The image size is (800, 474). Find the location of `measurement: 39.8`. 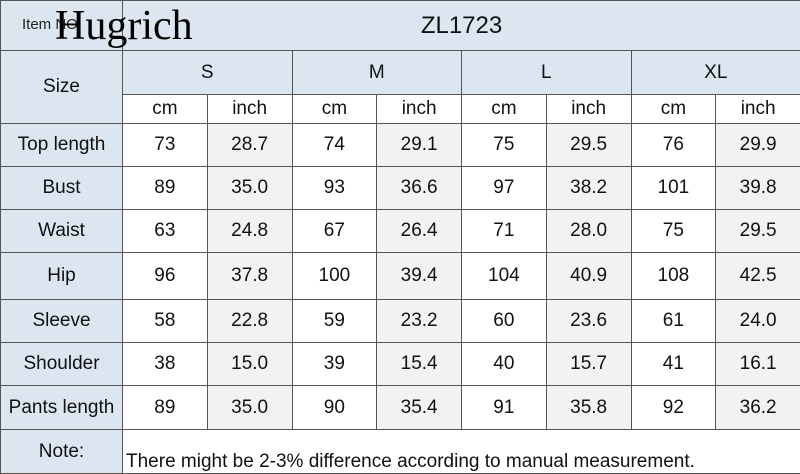

measurement: 39.8 is located at coordinates (758, 188).